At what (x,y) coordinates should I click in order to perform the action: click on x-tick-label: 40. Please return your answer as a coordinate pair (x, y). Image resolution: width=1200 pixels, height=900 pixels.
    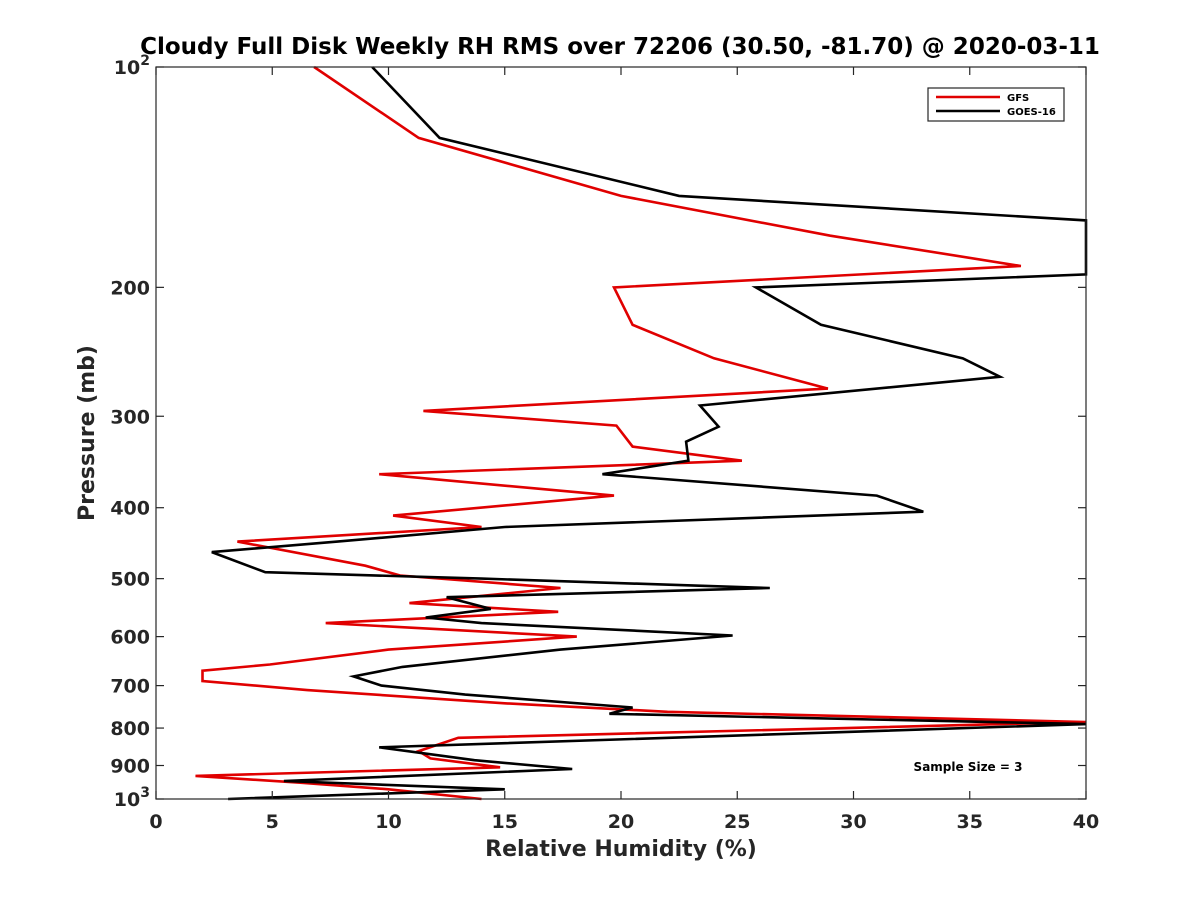
    Looking at the image, I should click on (1086, 822).